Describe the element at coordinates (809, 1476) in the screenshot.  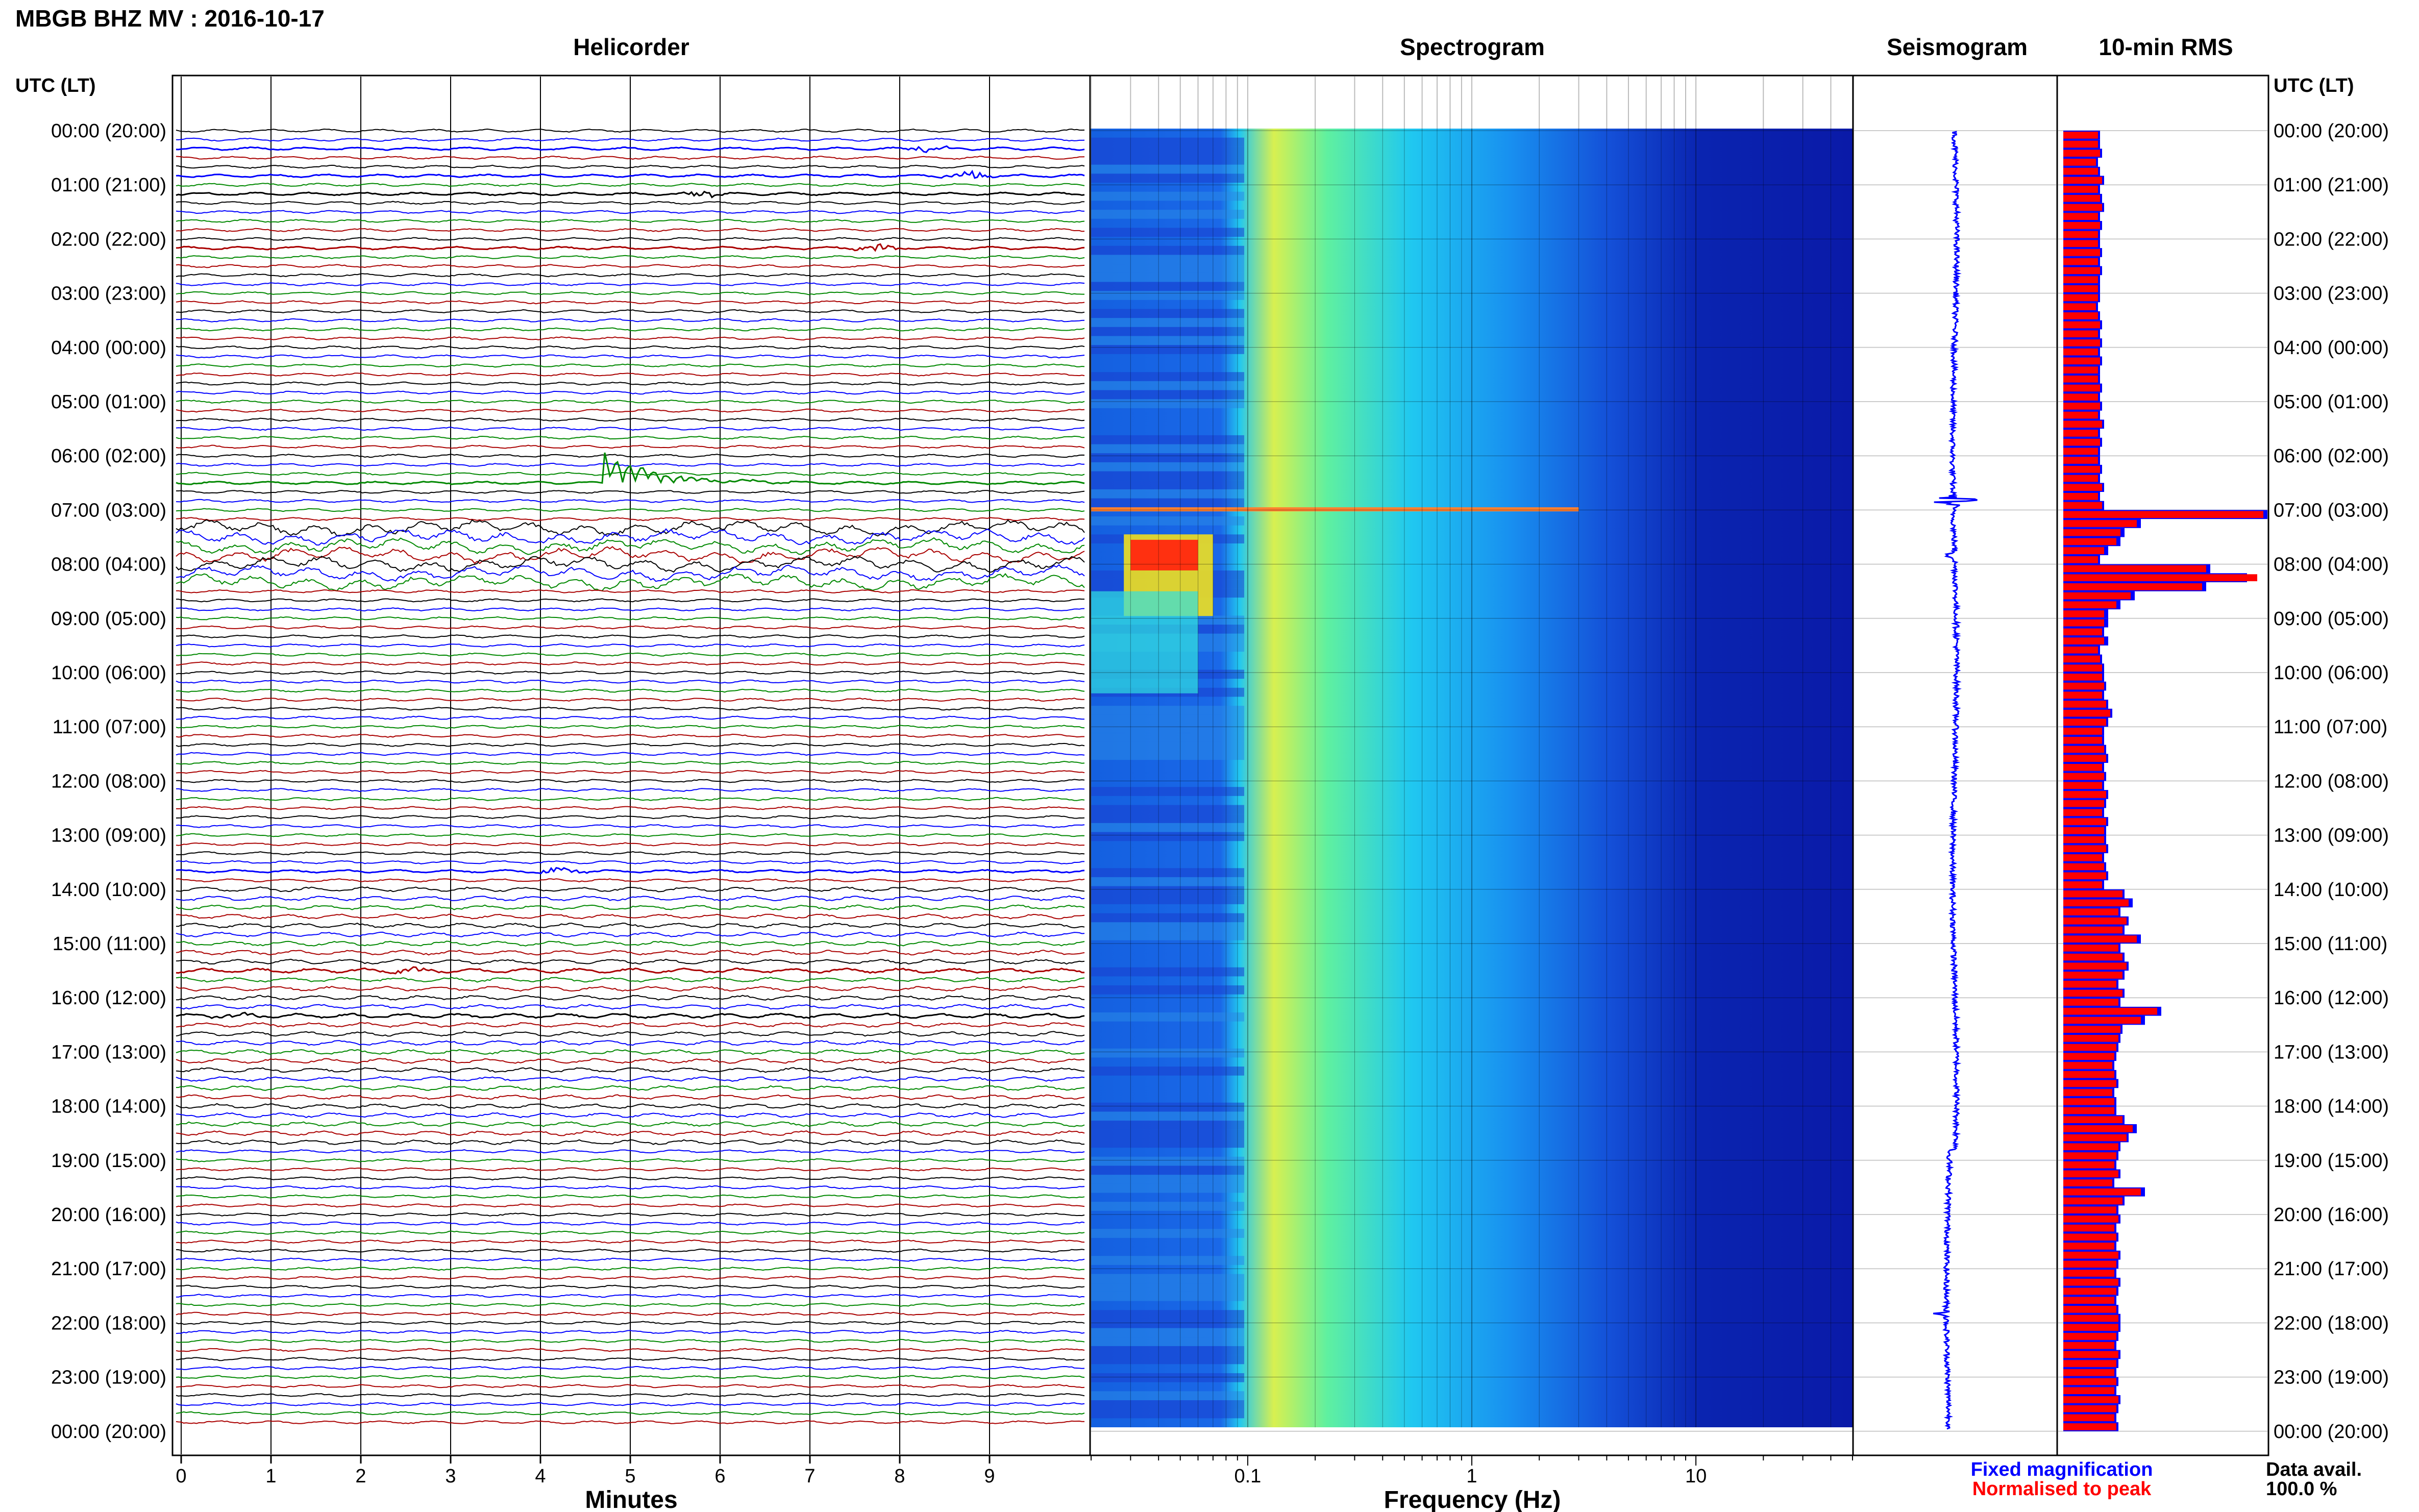
I see `helicorder-x-tick-label: 7` at that location.